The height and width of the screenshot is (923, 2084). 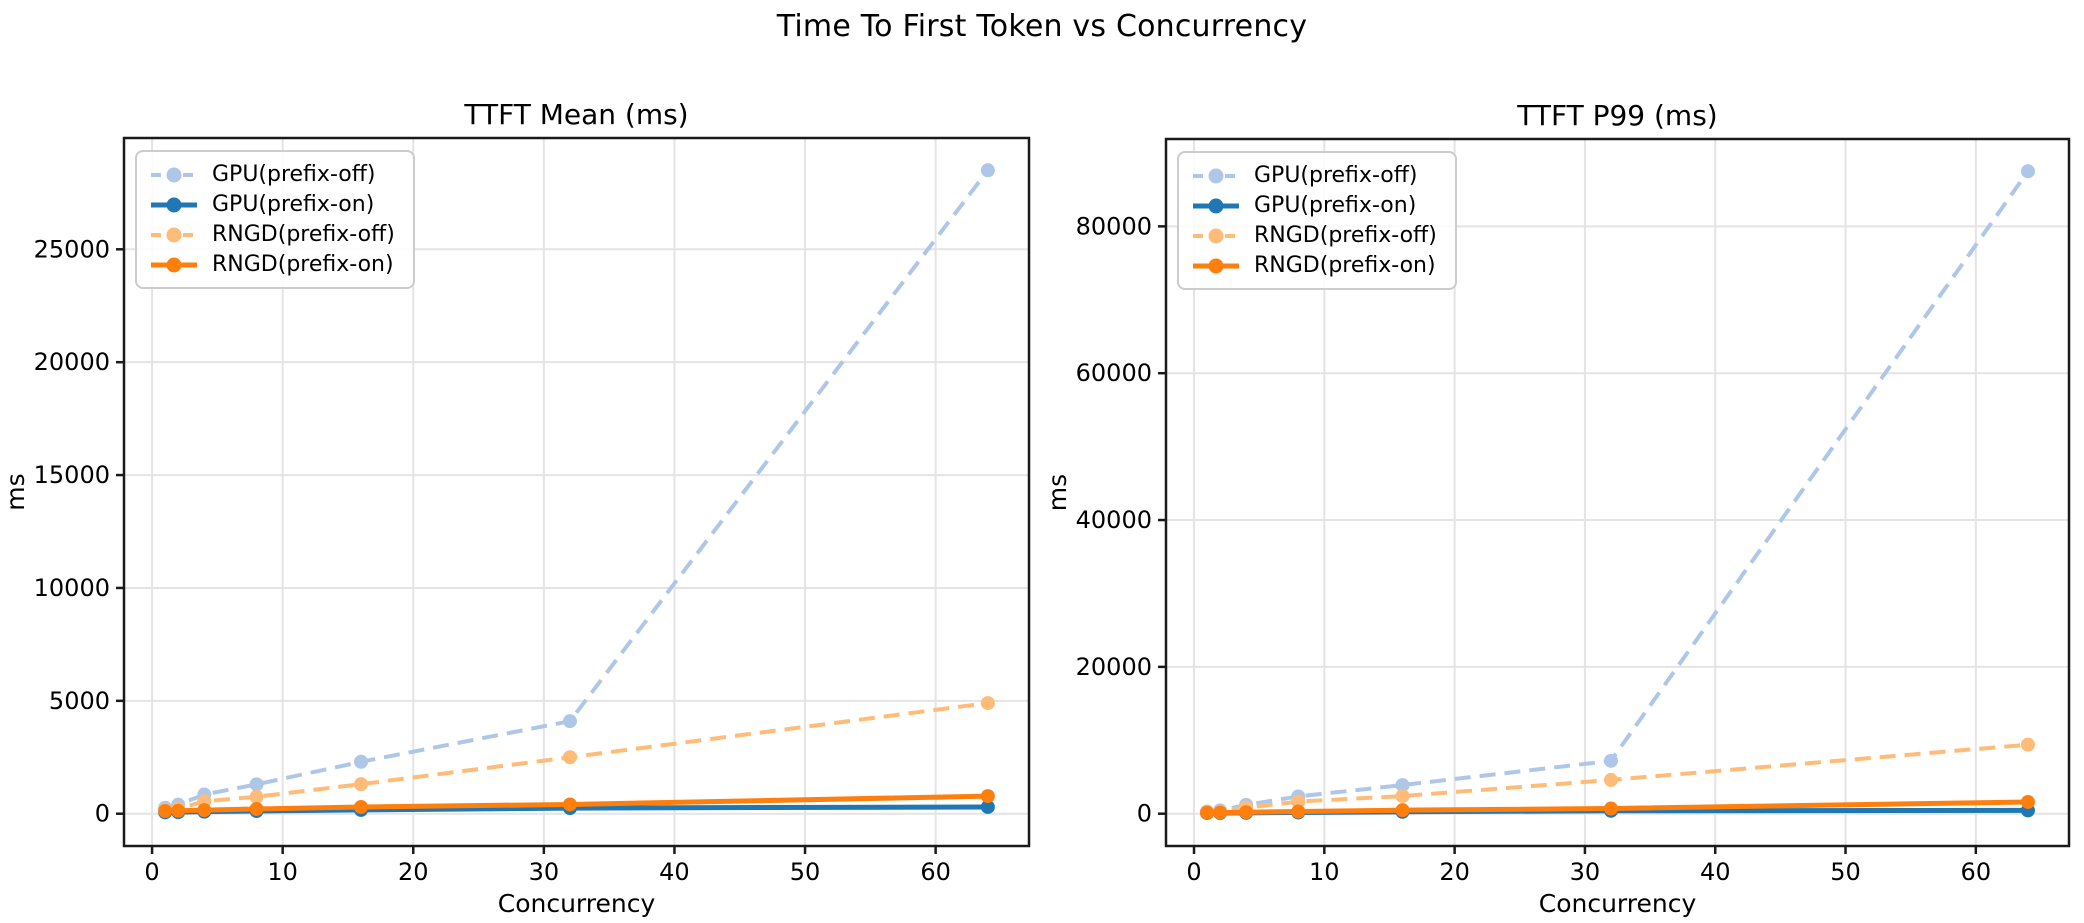 What do you see at coordinates (987, 806) in the screenshot?
I see `data-point-gpu-prefix-on-c64` at bounding box center [987, 806].